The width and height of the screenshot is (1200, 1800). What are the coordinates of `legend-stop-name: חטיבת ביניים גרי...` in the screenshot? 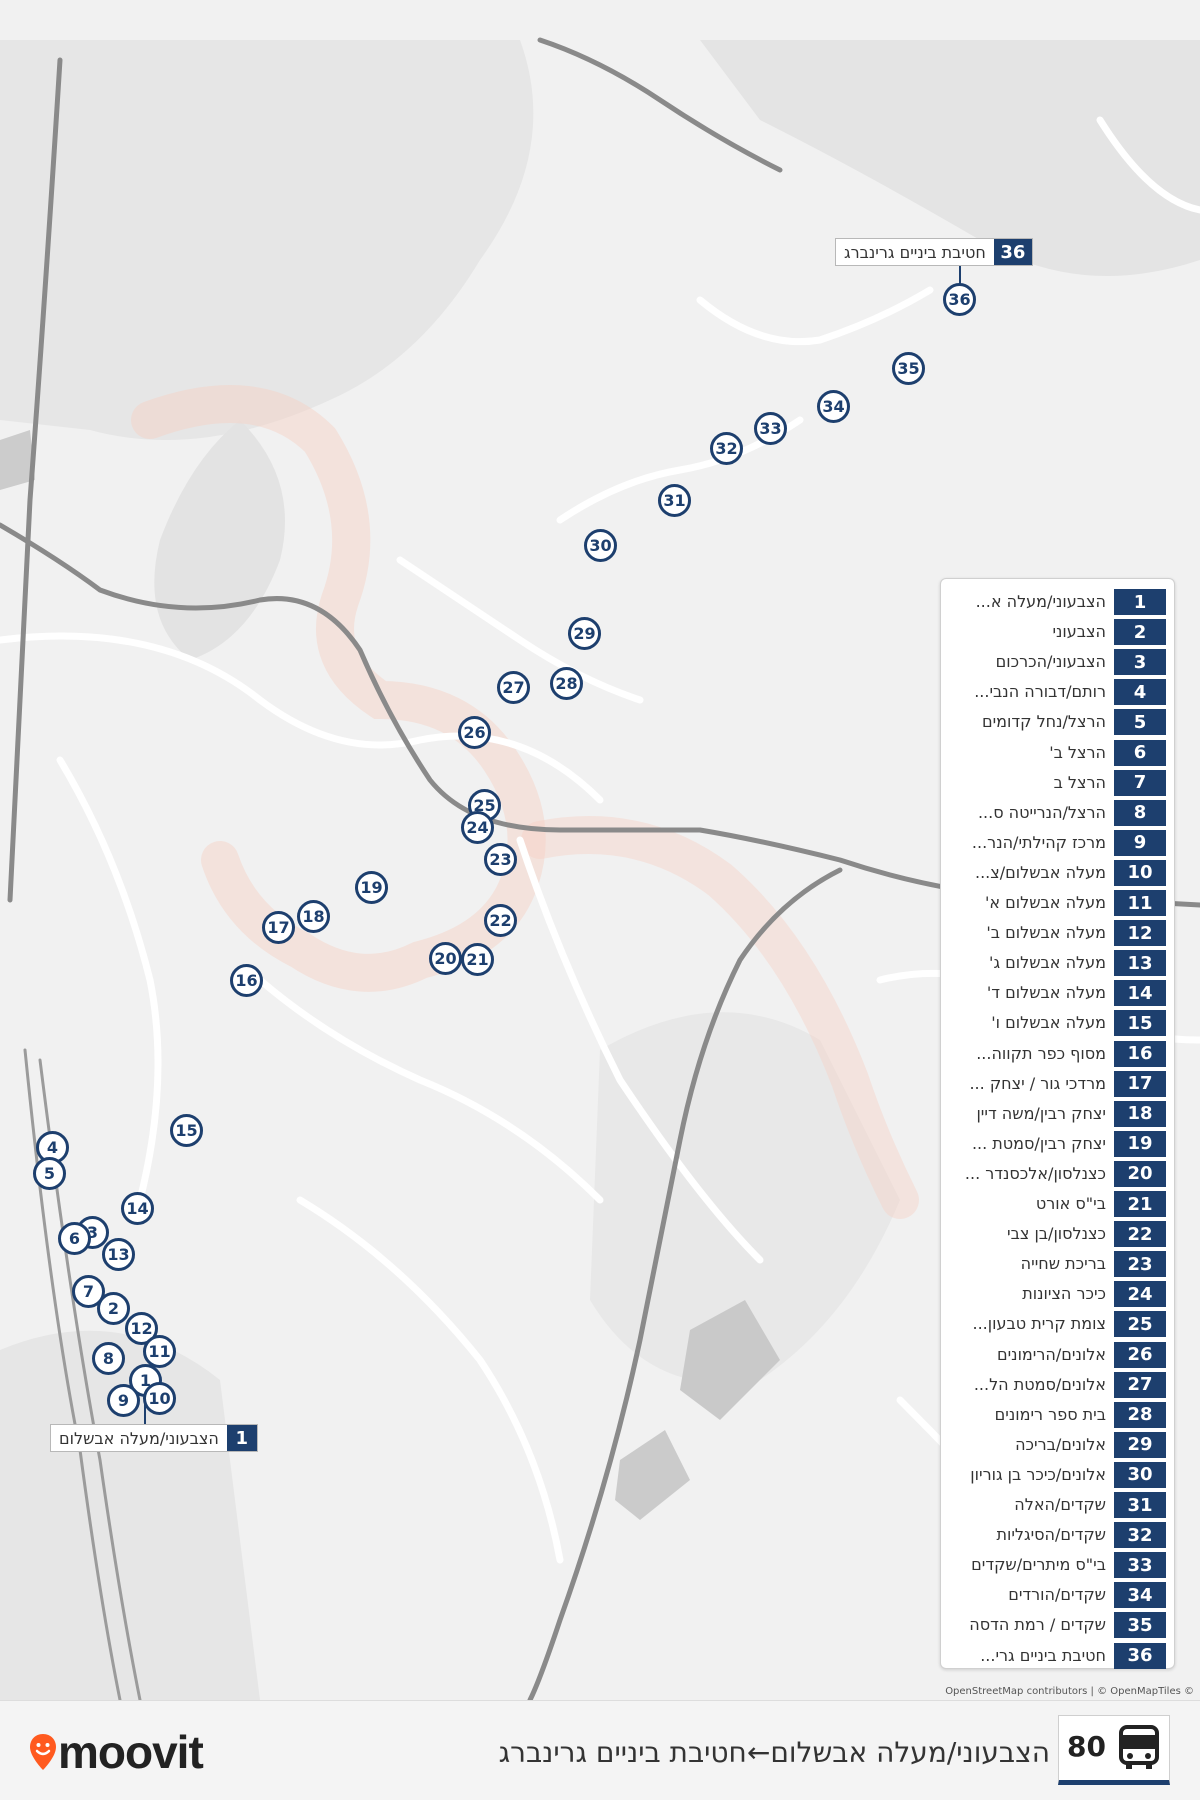 It's located at (1043, 1655).